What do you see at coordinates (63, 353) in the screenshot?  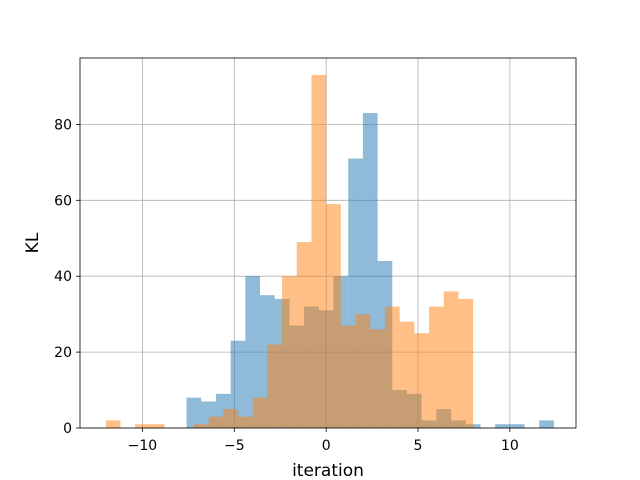 I see `y-tick-label: 20` at bounding box center [63, 353].